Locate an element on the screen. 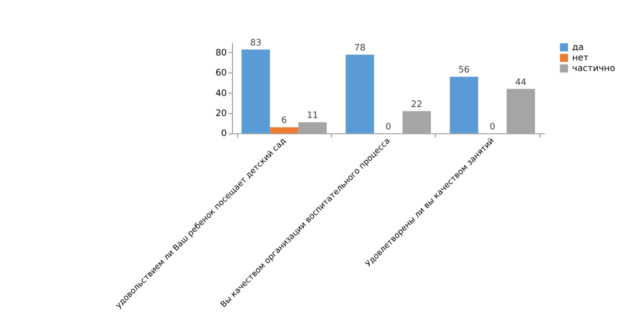  legend-label: частично is located at coordinates (594, 69).